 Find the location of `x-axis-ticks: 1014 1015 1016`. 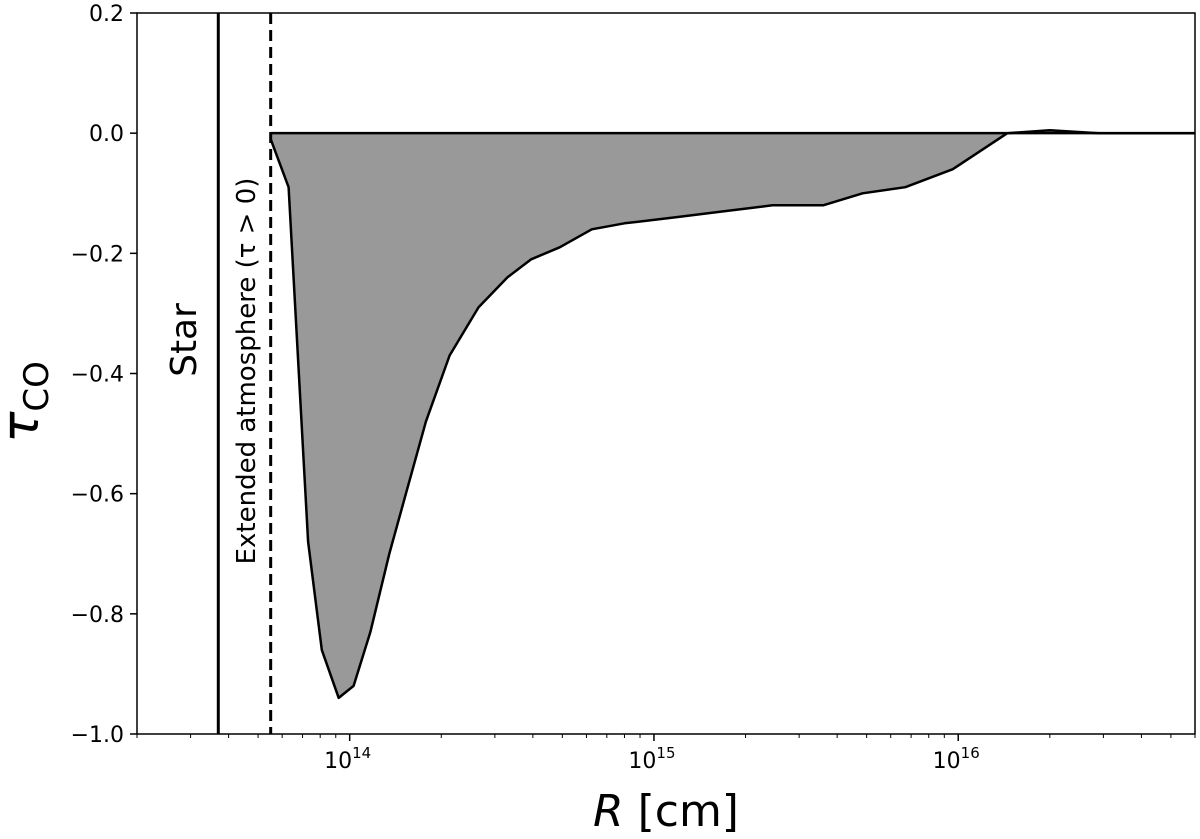

x-axis-ticks: 1014 1015 1016 is located at coordinates (666, 754).